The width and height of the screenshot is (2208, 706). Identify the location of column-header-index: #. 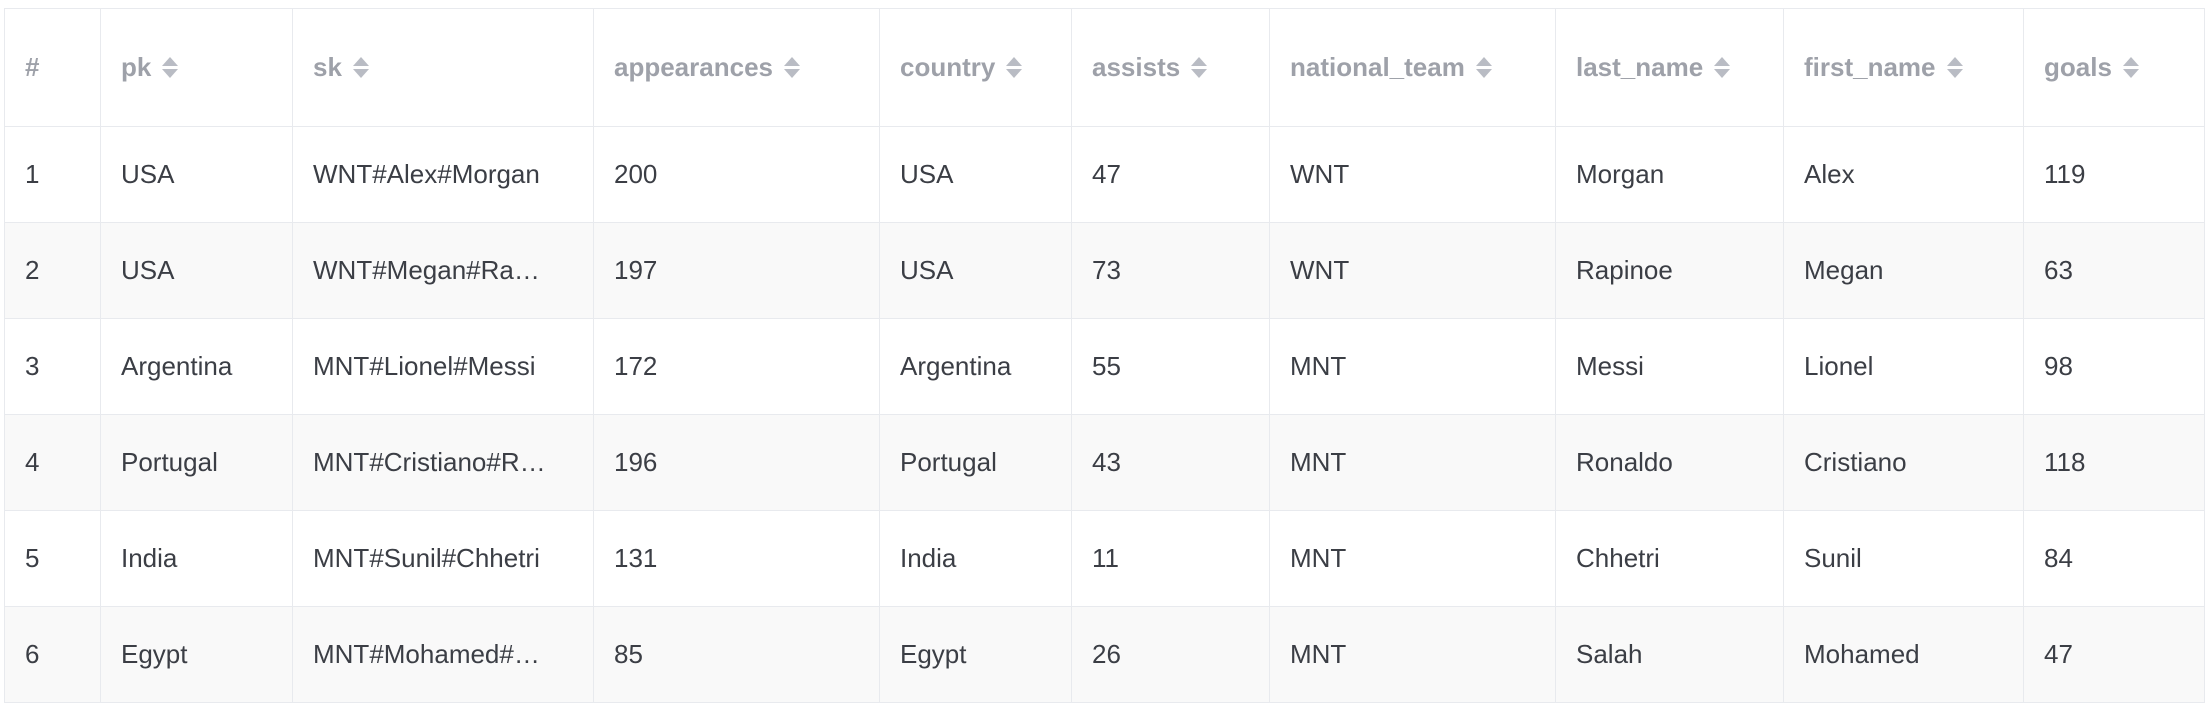
(52, 67).